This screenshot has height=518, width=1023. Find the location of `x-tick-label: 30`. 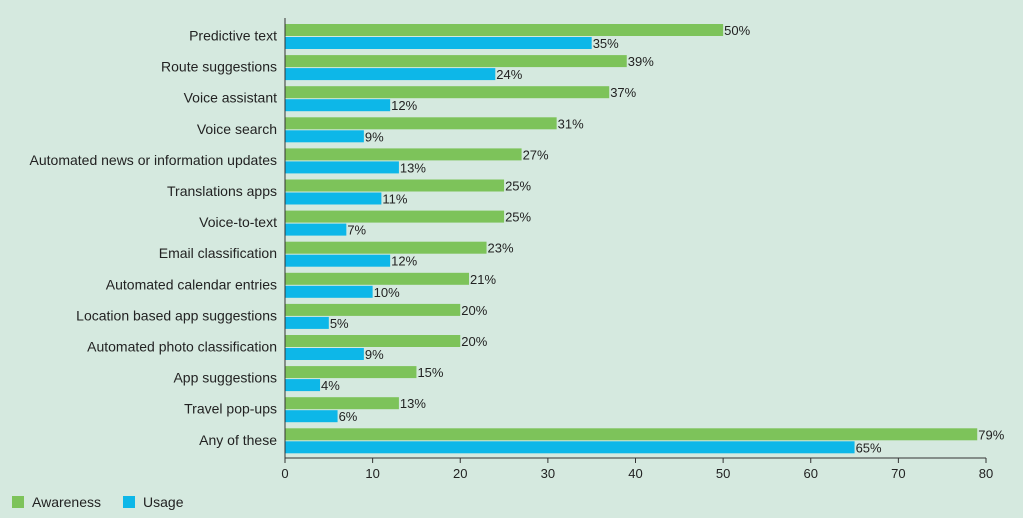

x-tick-label: 30 is located at coordinates (548, 473).